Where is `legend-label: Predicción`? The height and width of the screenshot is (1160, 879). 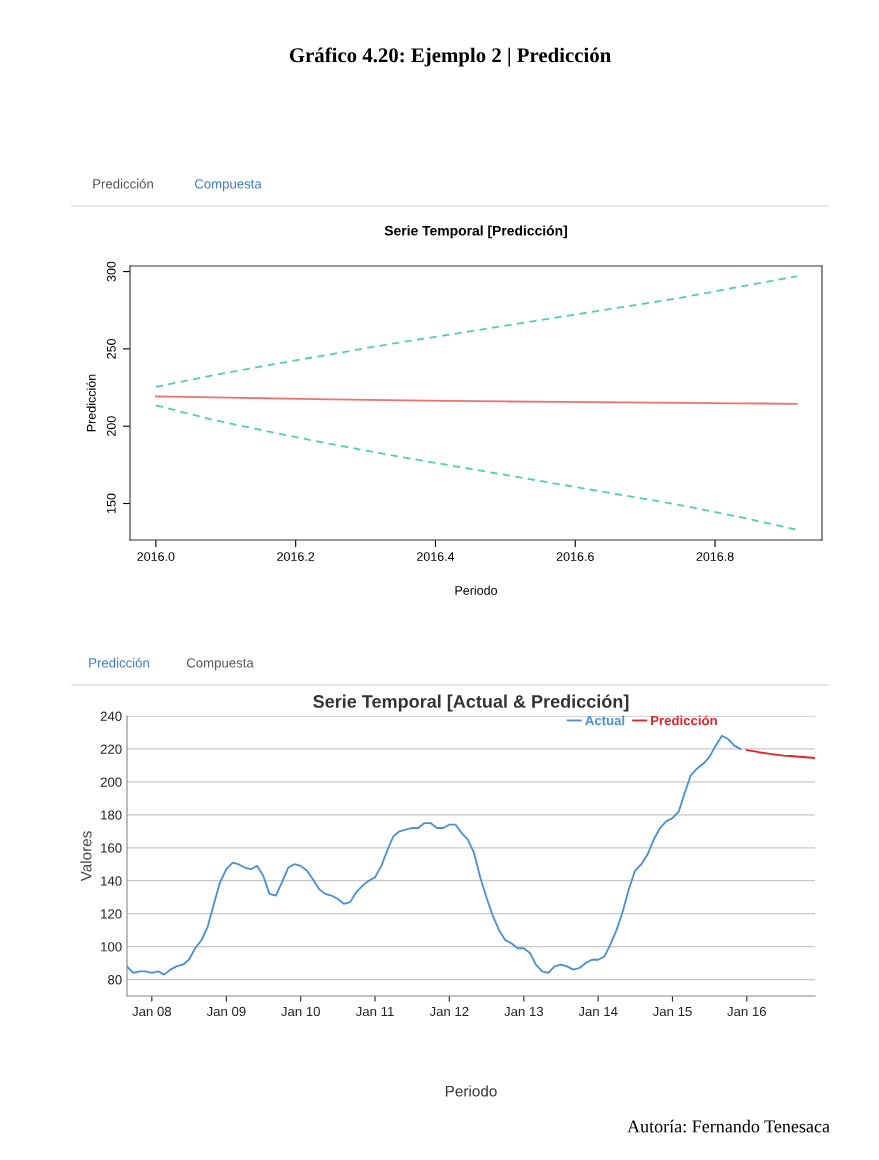
legend-label: Predicción is located at coordinates (684, 720).